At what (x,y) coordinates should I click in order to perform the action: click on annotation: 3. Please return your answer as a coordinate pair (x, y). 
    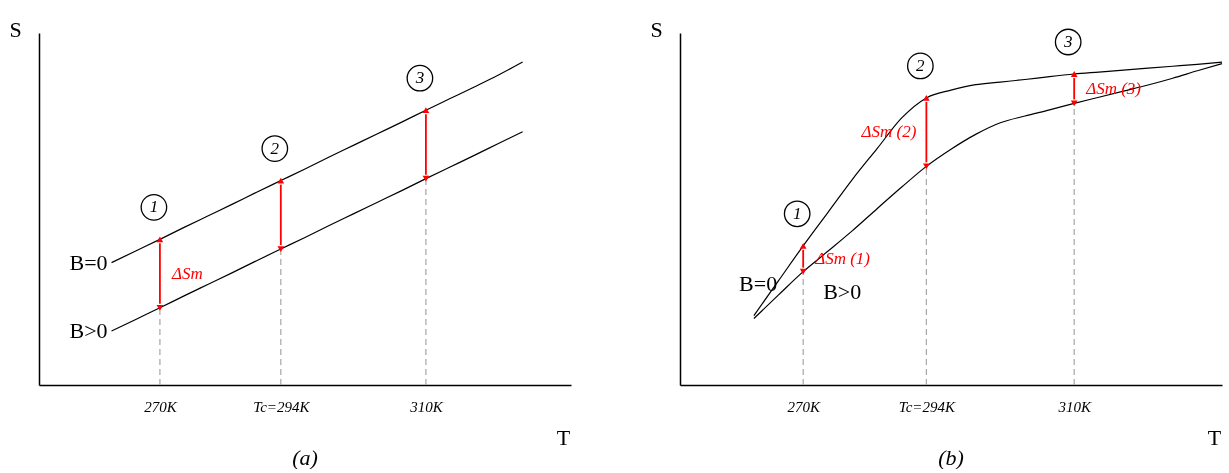
    Looking at the image, I should click on (419, 78).